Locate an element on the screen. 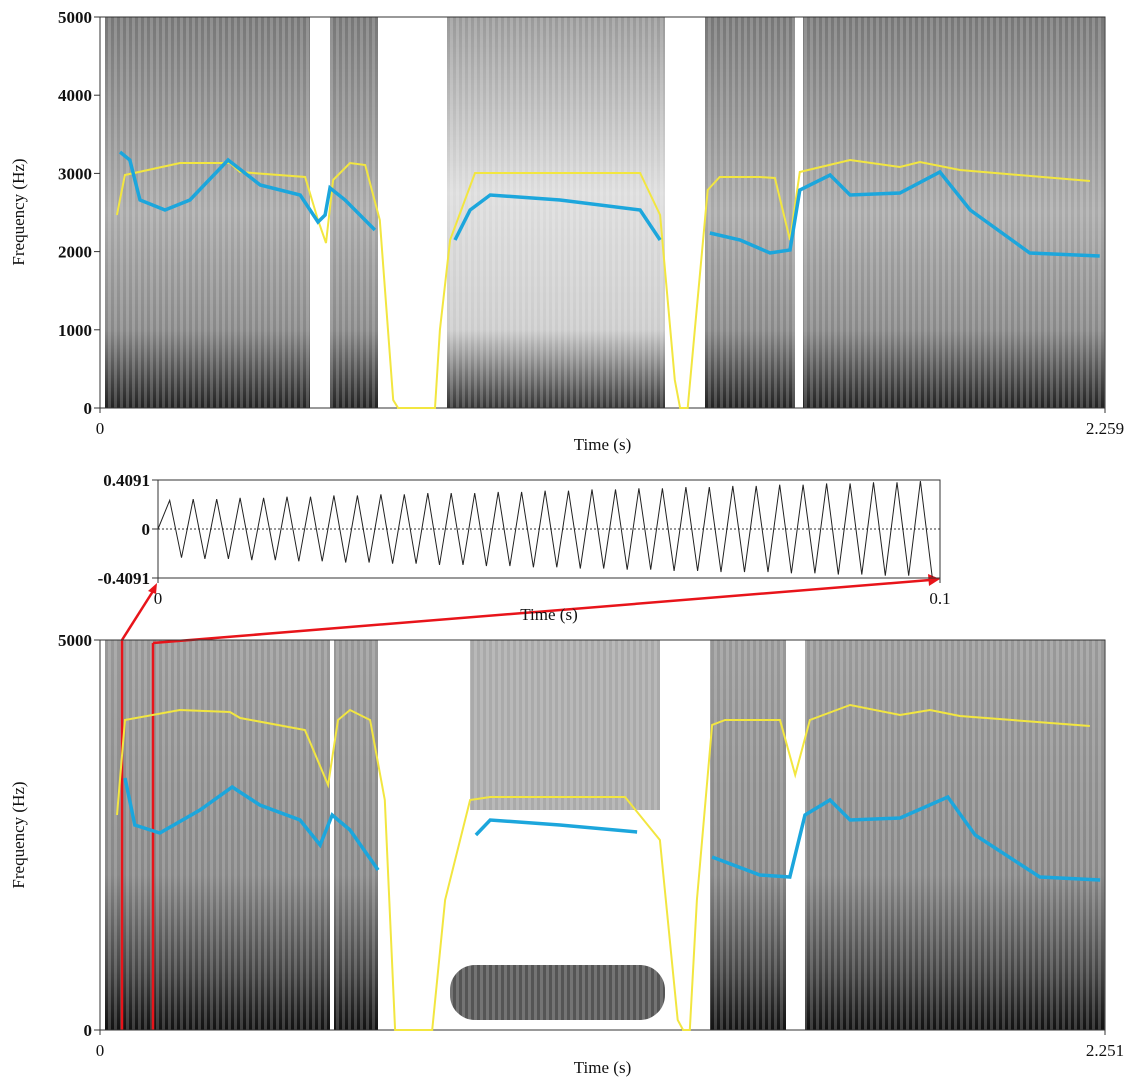 Image resolution: width=1134 pixels, height=1090 pixels. x-tick-label: 2.251 is located at coordinates (1105, 1050).